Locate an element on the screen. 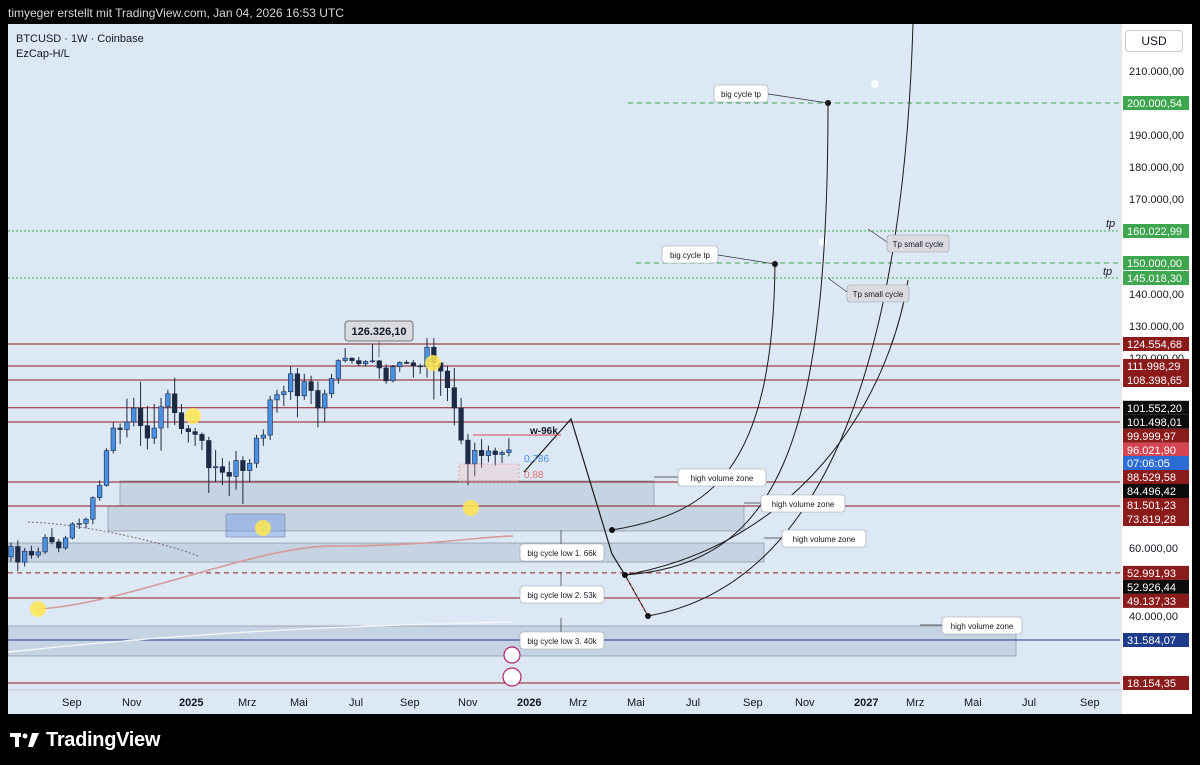 Image resolution: width=1200 pixels, height=765 pixels. high-volume-zone-callout: high volume zone is located at coordinates (824, 538).